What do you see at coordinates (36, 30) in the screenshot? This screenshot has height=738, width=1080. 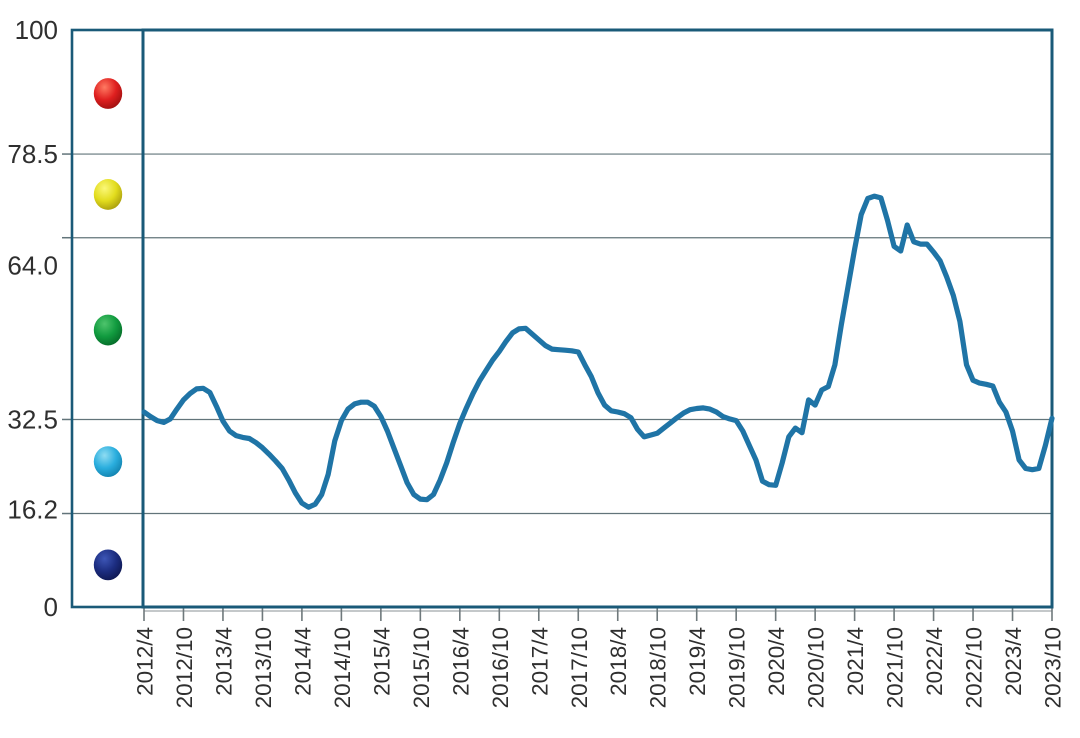 I see `y-axis-label-100: 100` at bounding box center [36, 30].